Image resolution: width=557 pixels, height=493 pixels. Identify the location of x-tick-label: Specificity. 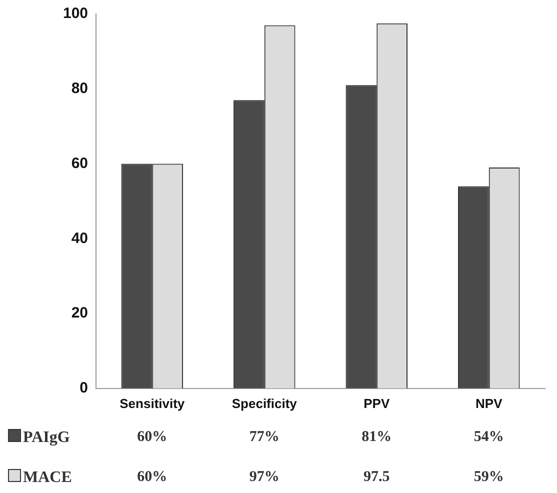
(265, 403).